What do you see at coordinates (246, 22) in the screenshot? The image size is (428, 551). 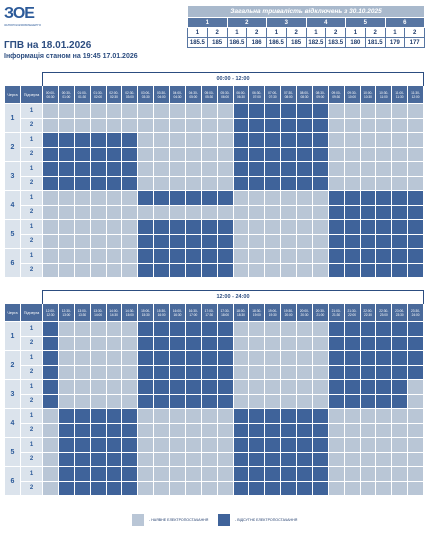 I see `summary-queue-2: 2` at bounding box center [246, 22].